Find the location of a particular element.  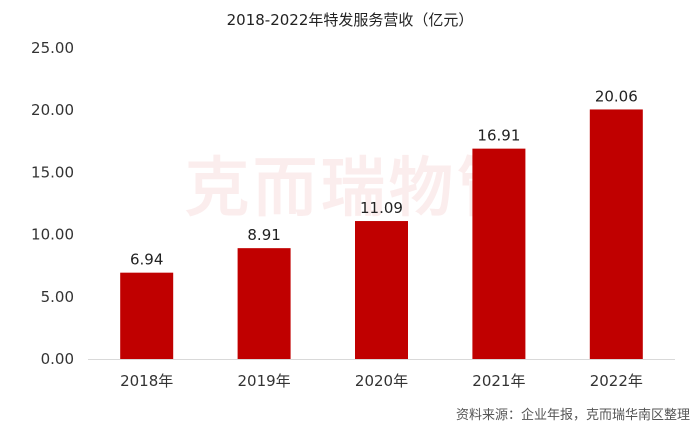

y-tick-label: 5.00 is located at coordinates (57, 297).